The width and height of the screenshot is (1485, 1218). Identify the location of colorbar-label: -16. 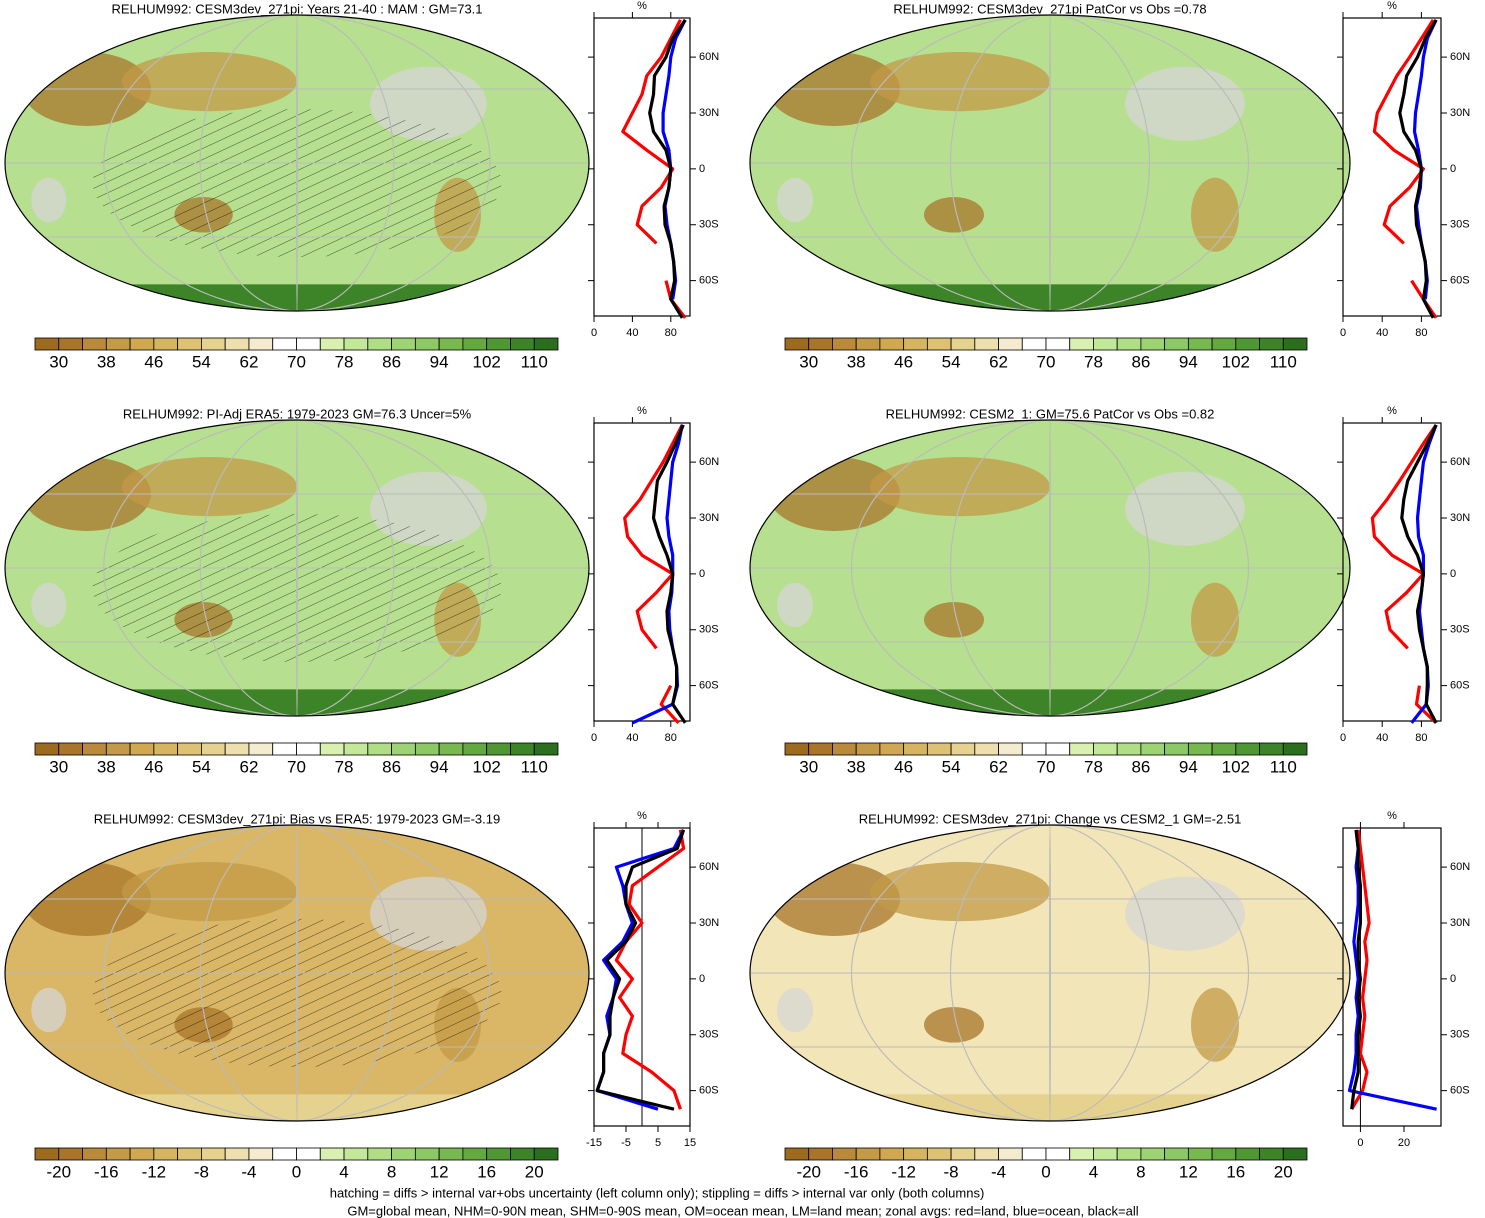
(106, 1171).